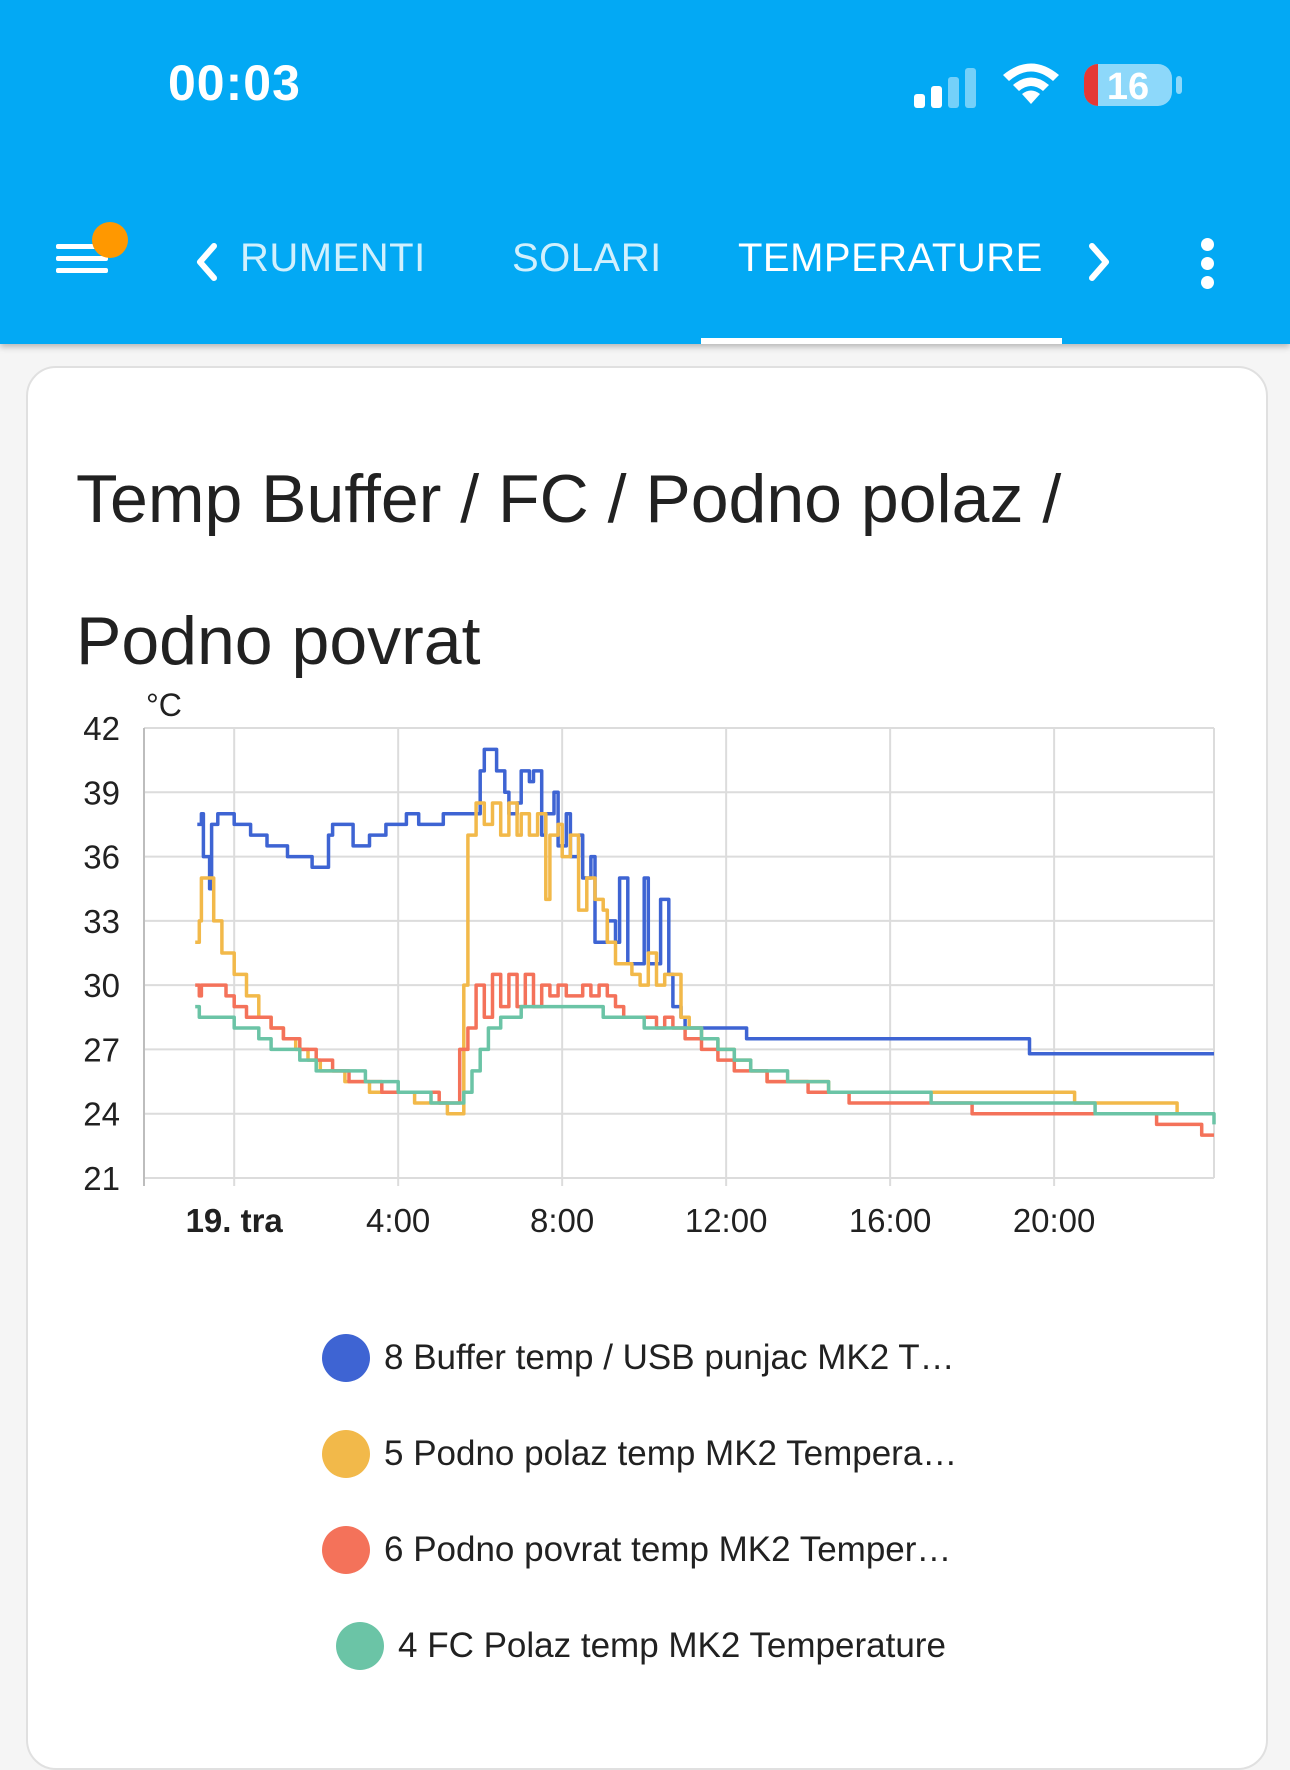  Describe the element at coordinates (1054, 1220) in the screenshot. I see `x-tick-label: 20:00` at that location.